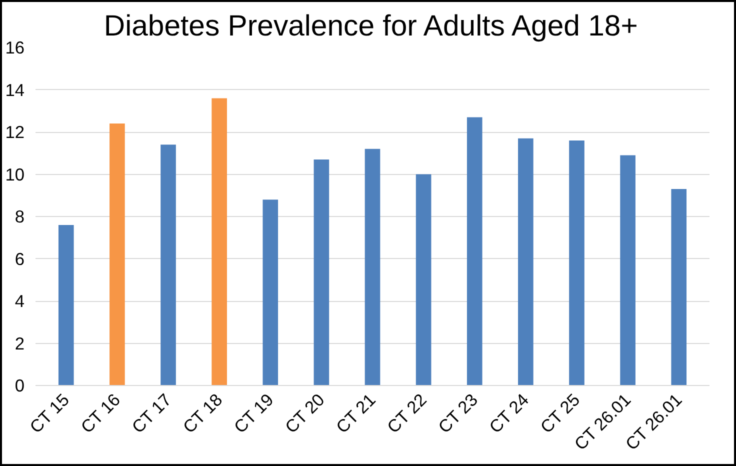 The width and height of the screenshot is (736, 466). What do you see at coordinates (19, 343) in the screenshot?
I see `y-tick-label: 2` at bounding box center [19, 343].